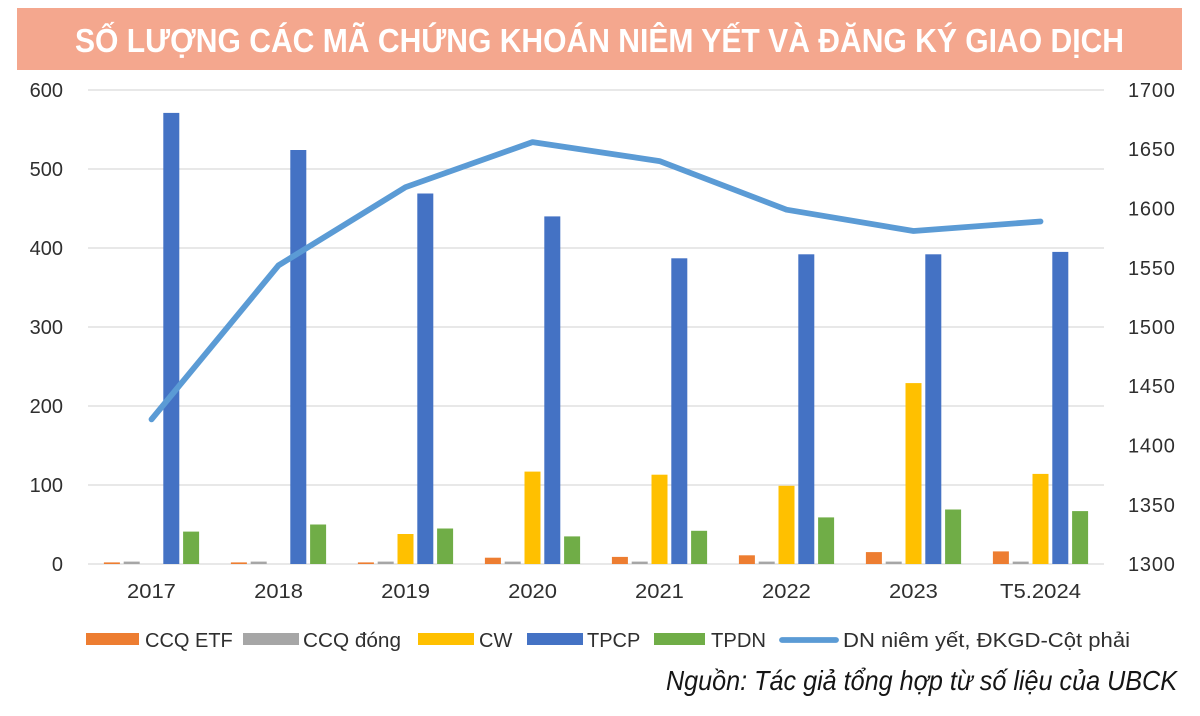 Image resolution: width=1200 pixels, height=716 pixels. I want to click on svg-text: 2017, so click(151, 592).